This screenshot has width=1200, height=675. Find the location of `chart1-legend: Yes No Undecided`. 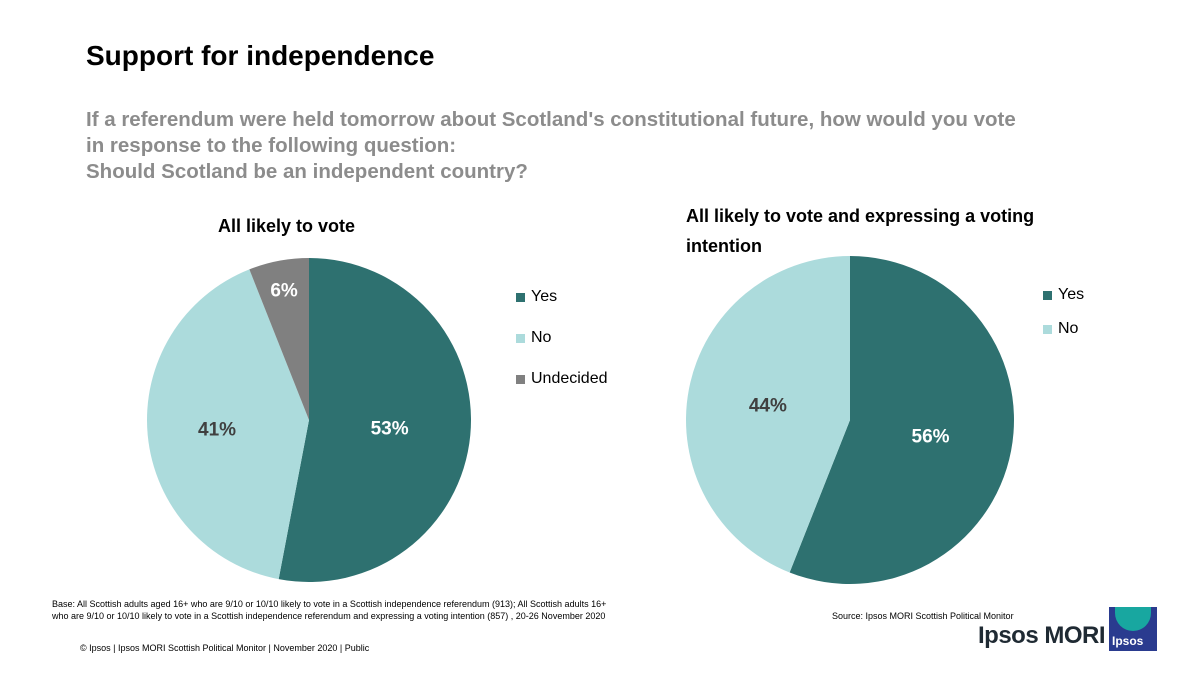

chart1-legend: Yes No Undecided is located at coordinates (562, 348).